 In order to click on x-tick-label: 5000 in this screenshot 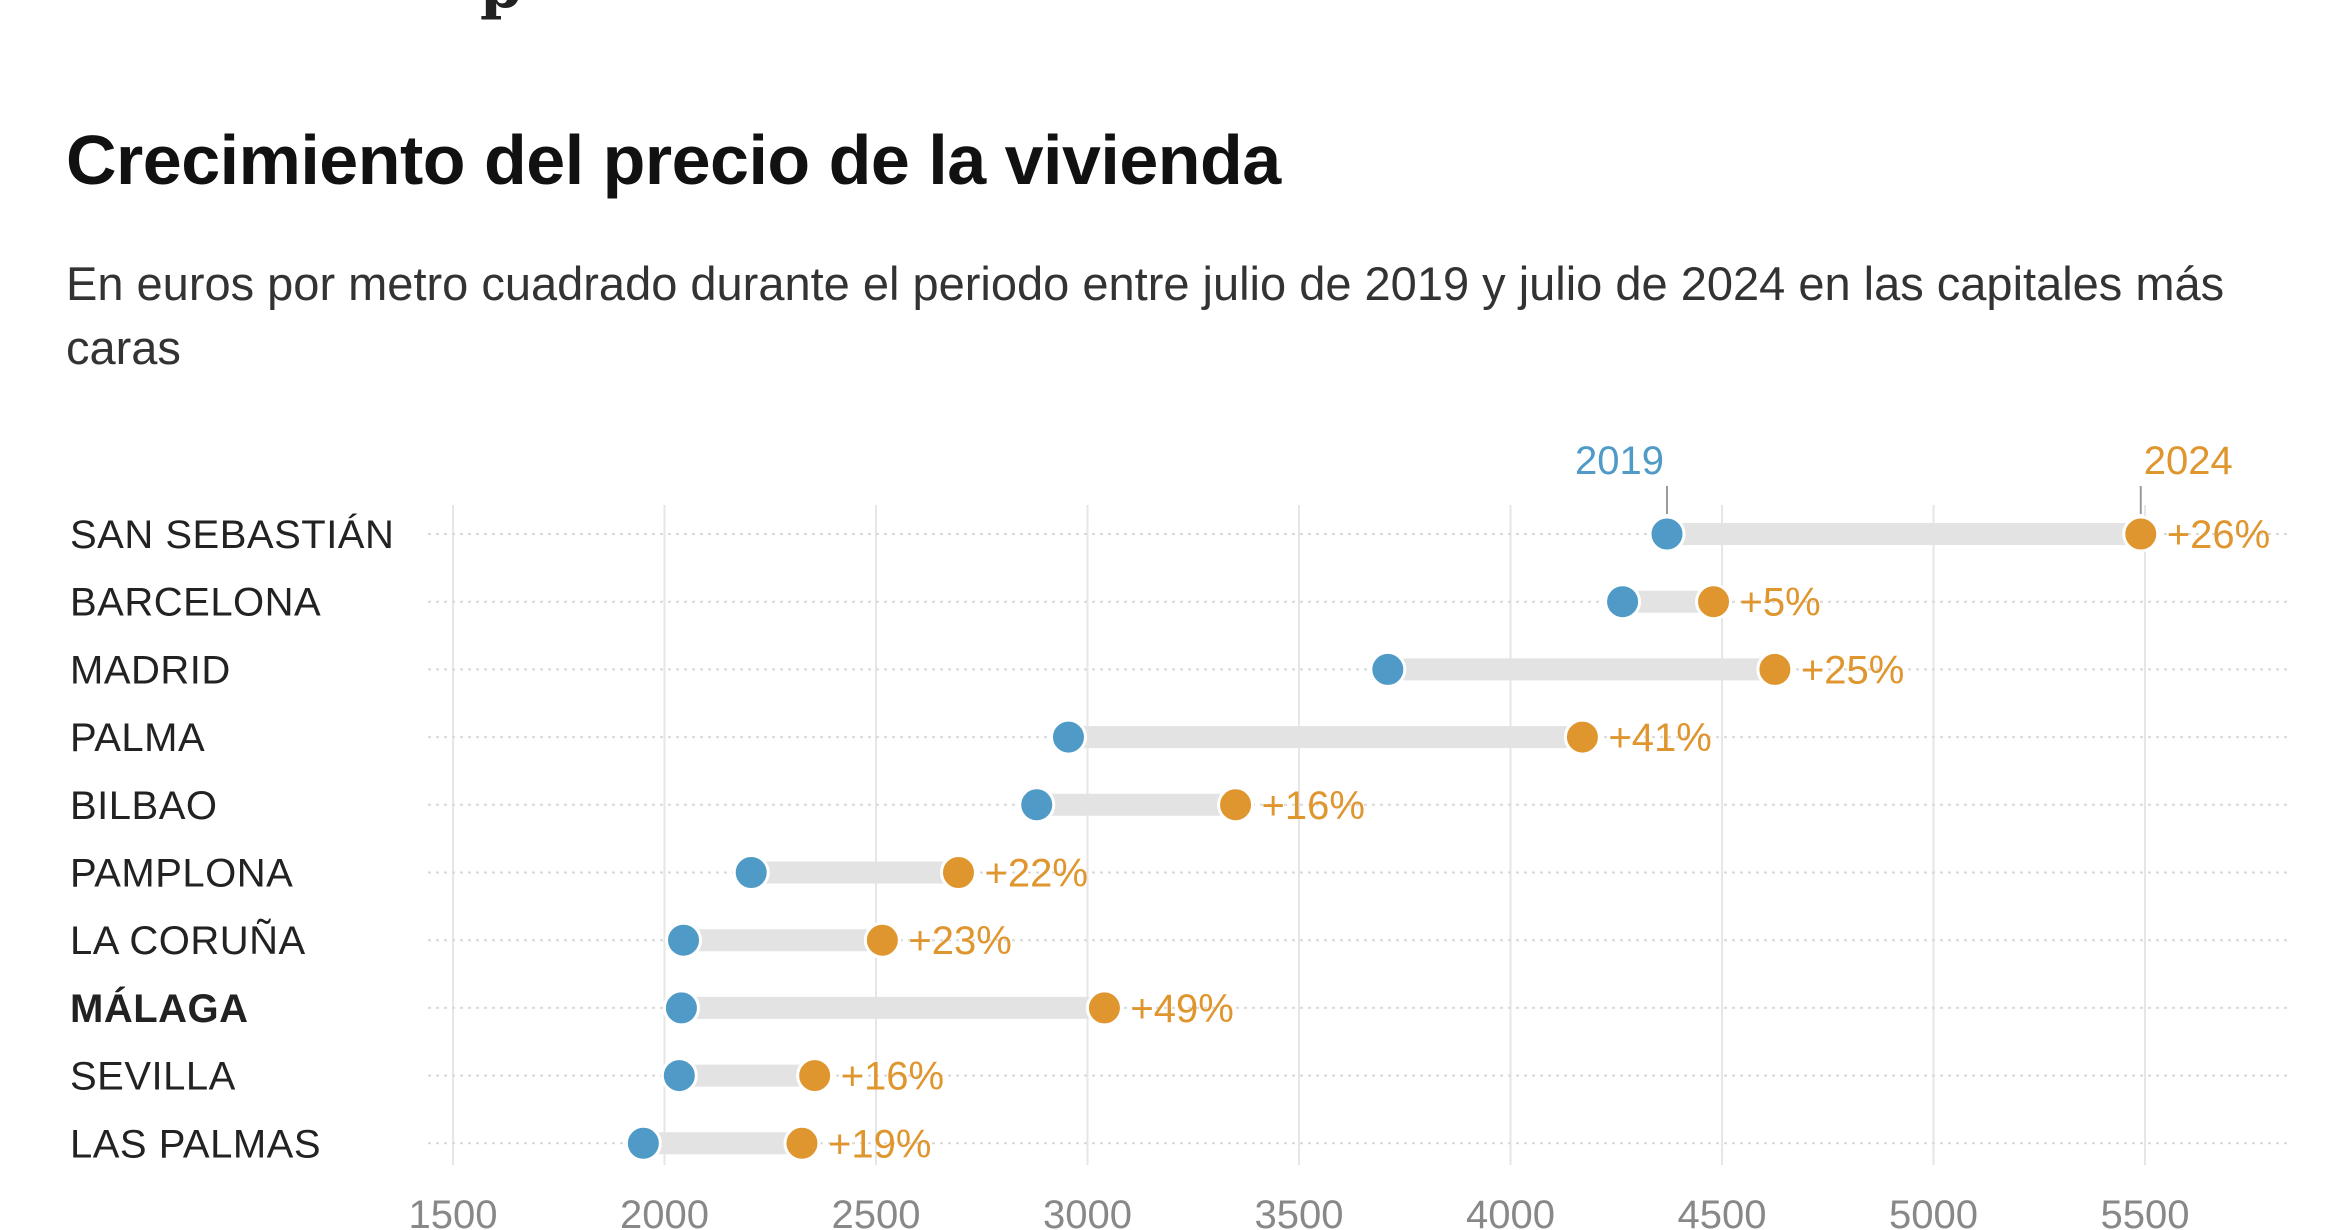, I will do `click(1933, 1211)`.